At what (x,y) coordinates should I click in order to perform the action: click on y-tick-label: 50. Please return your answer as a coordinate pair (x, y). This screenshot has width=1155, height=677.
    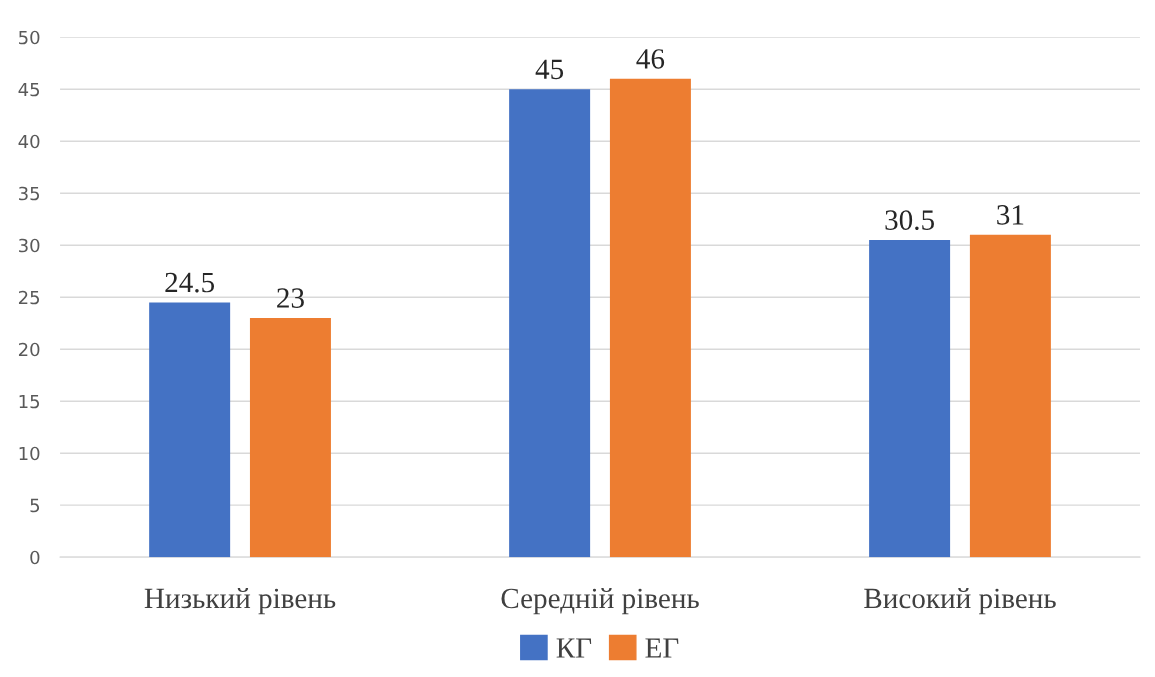
    Looking at the image, I should click on (29, 37).